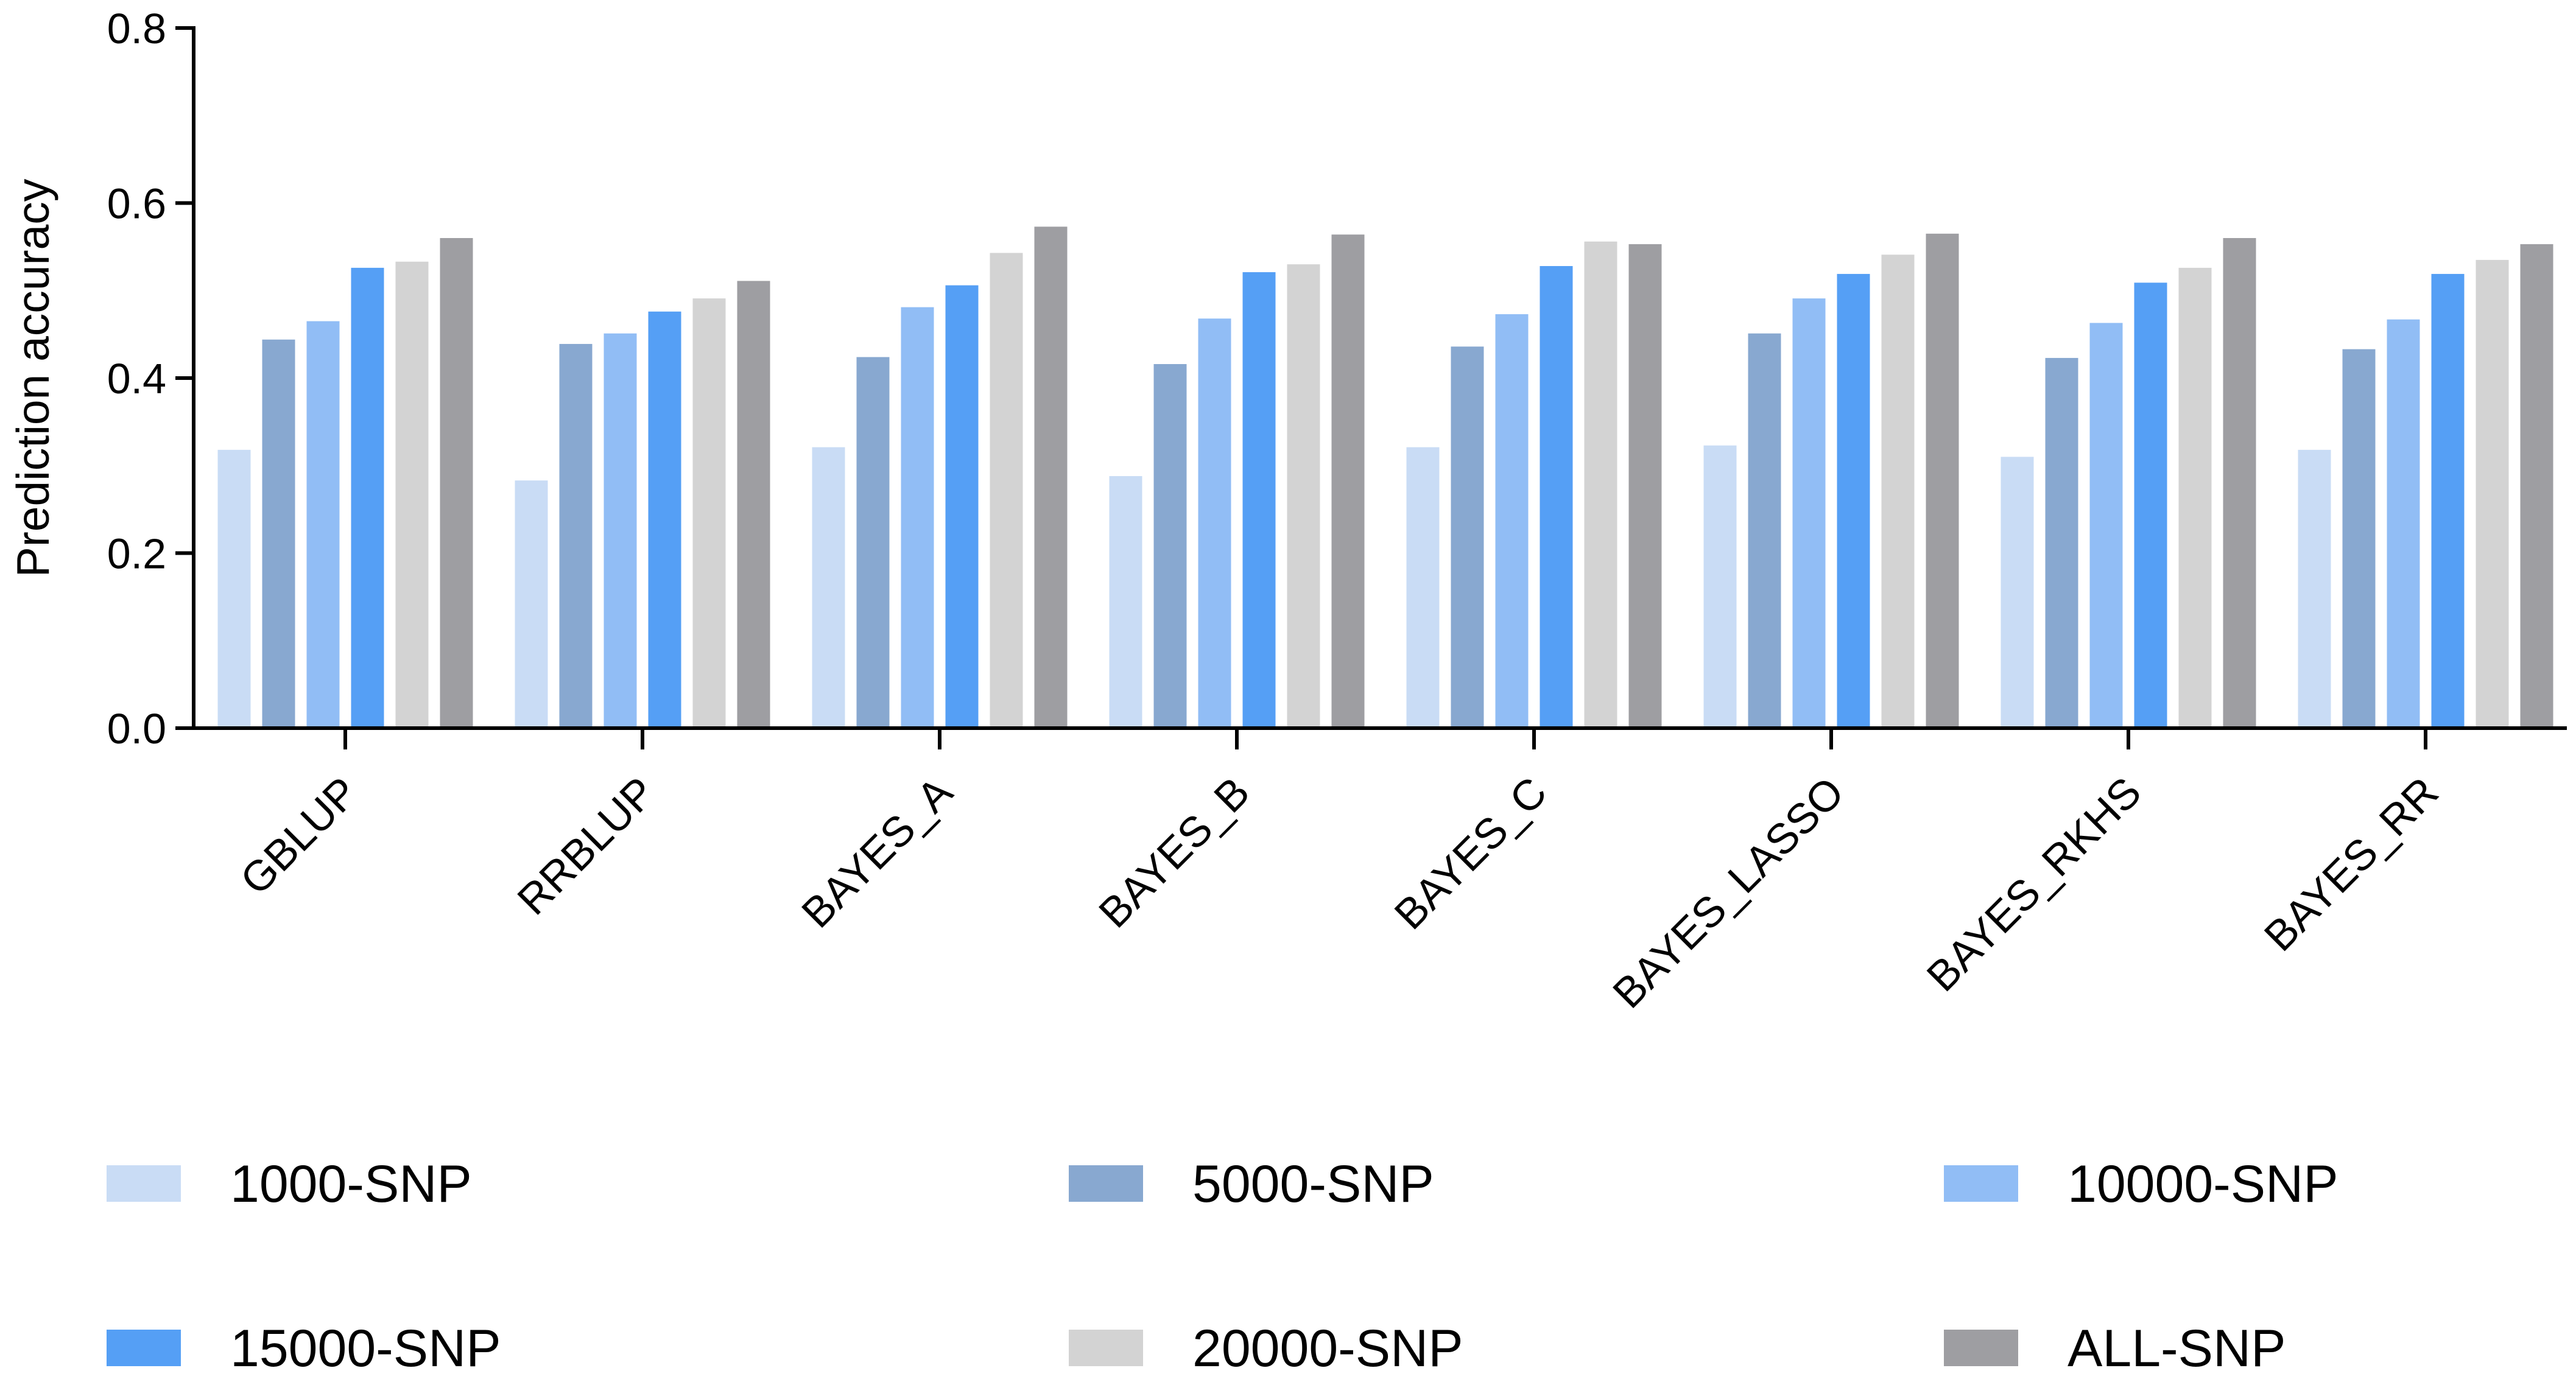 Image resolution: width=2576 pixels, height=1382 pixels. I want to click on x-tick-label: BAYES_RKHS, so click(2034, 884).